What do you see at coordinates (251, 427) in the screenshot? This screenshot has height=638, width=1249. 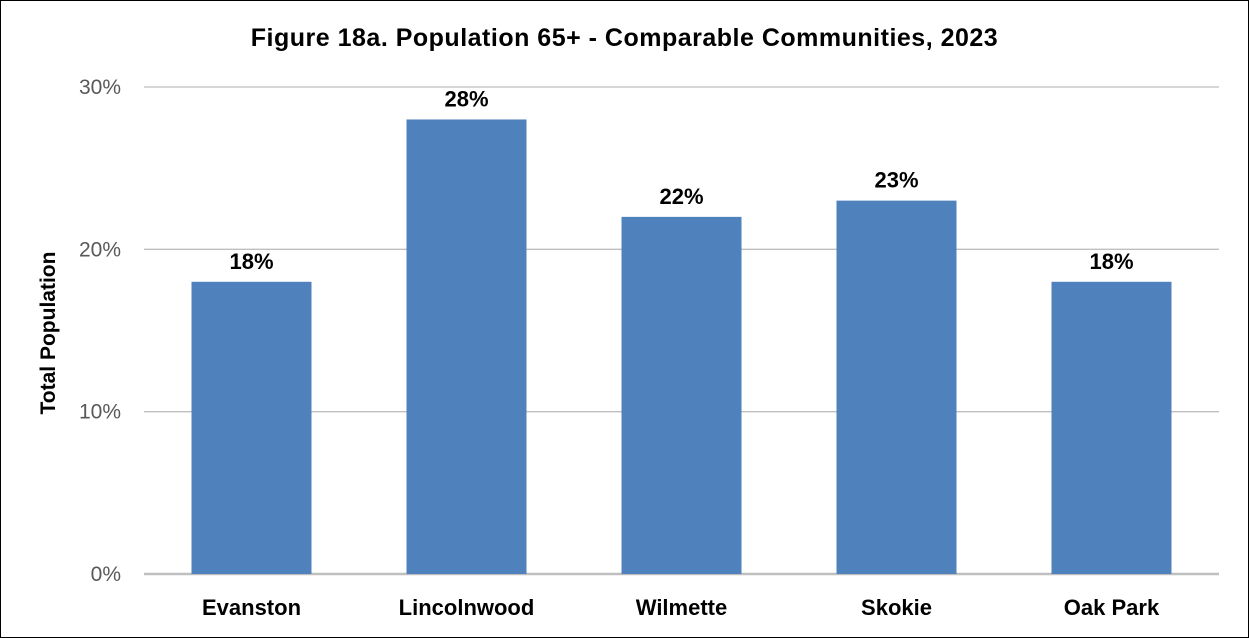 I see `bar-evanston` at bounding box center [251, 427].